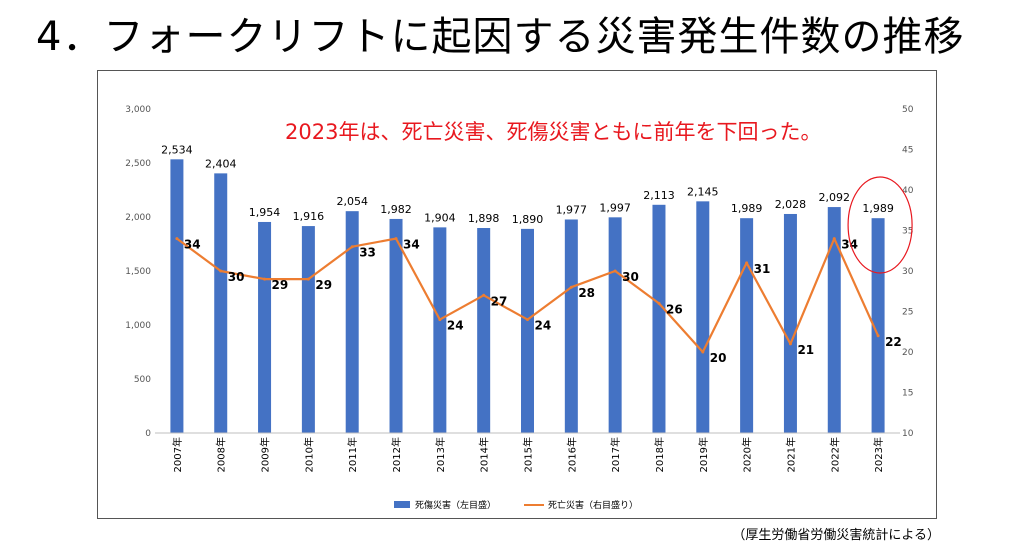 This screenshot has height=558, width=1024. Describe the element at coordinates (396, 209) in the screenshot. I see `bar-data-label: 1,982` at that location.